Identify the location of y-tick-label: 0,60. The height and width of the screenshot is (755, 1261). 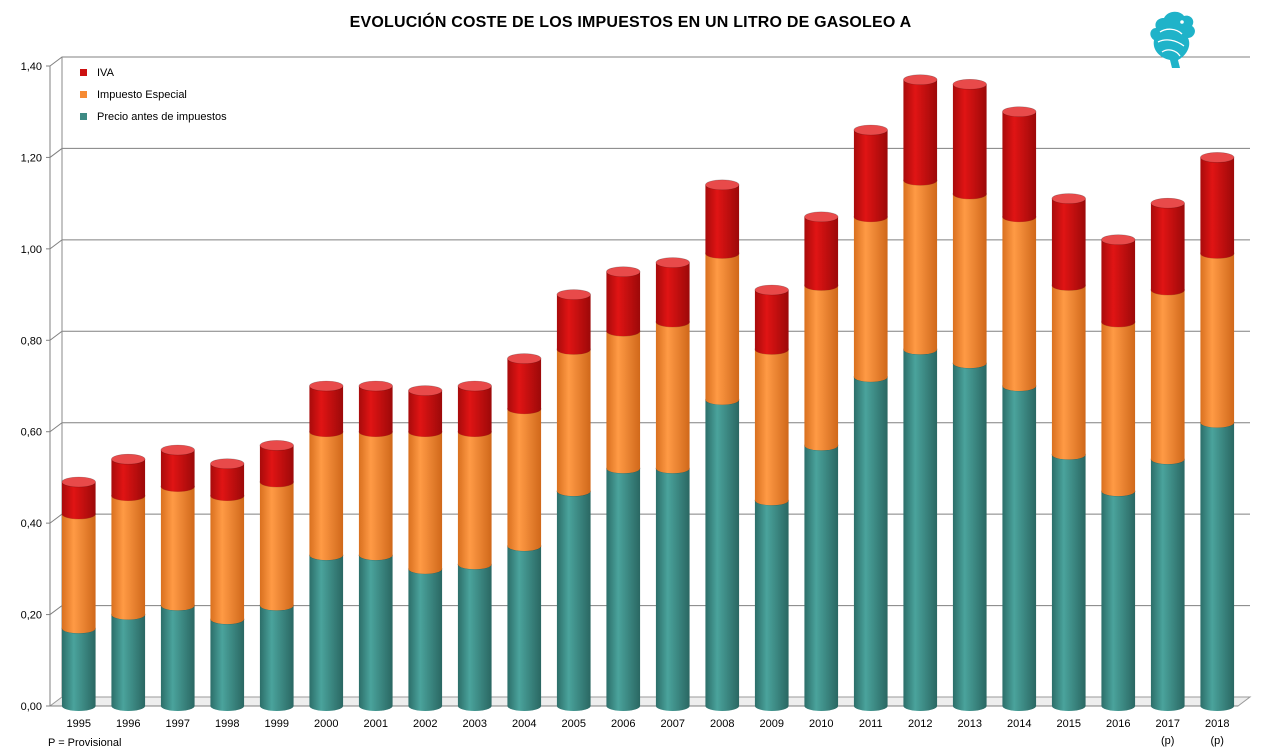
(31, 433).